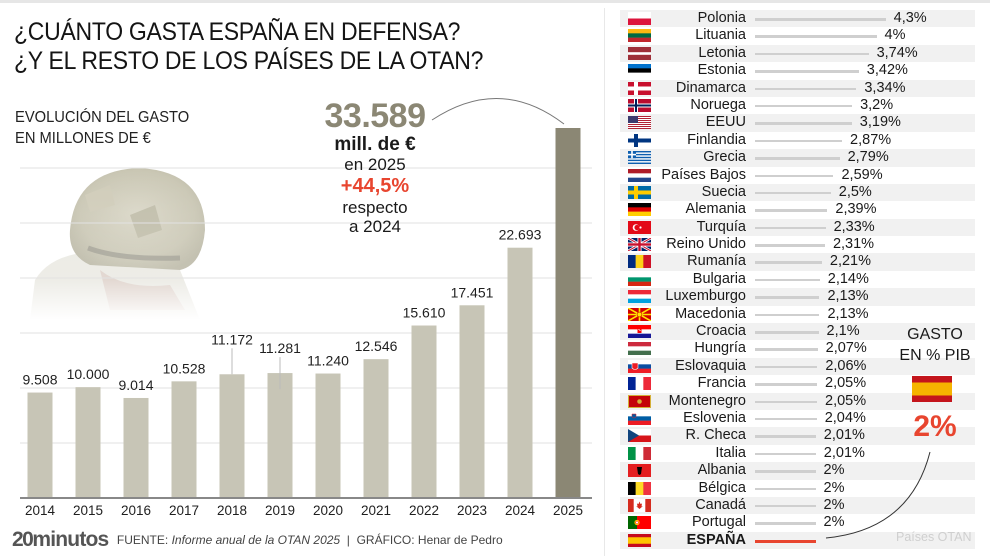 This screenshot has width=990, height=556. Describe the element at coordinates (136, 447) in the screenshot. I see `bar-2016` at that location.